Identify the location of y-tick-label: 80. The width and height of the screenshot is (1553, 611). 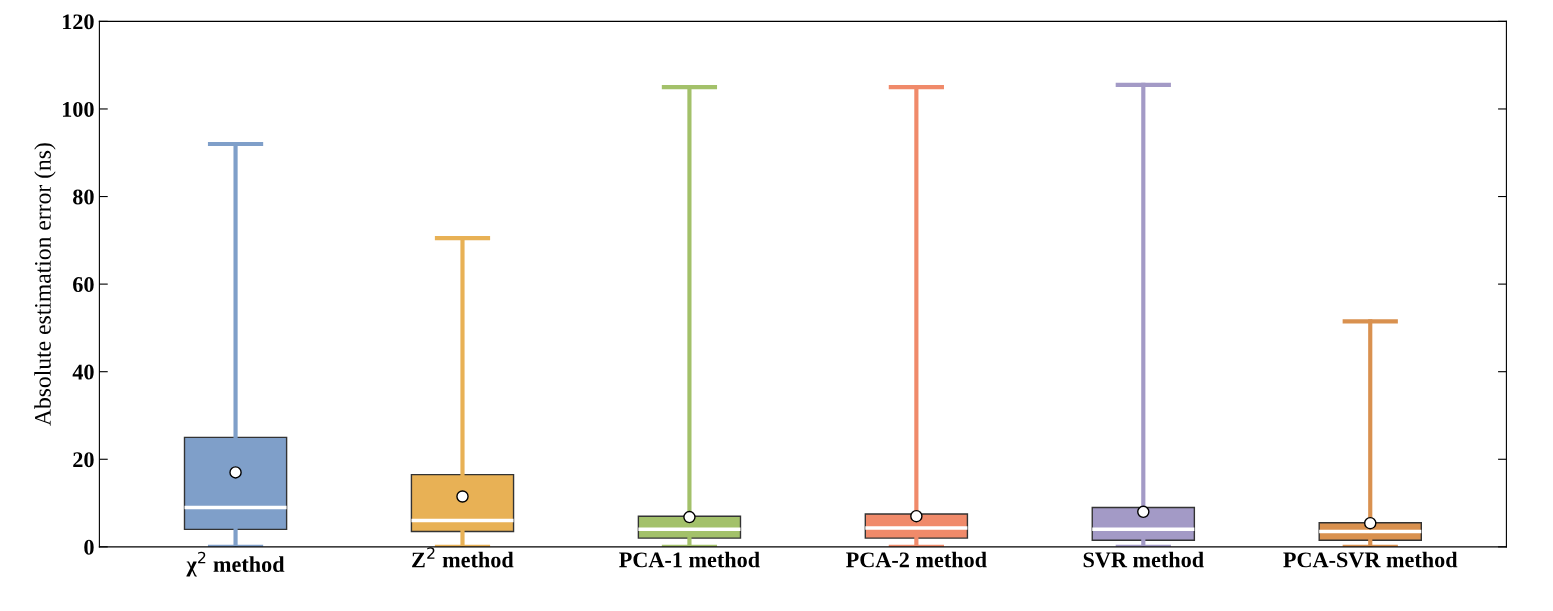
(83, 197).